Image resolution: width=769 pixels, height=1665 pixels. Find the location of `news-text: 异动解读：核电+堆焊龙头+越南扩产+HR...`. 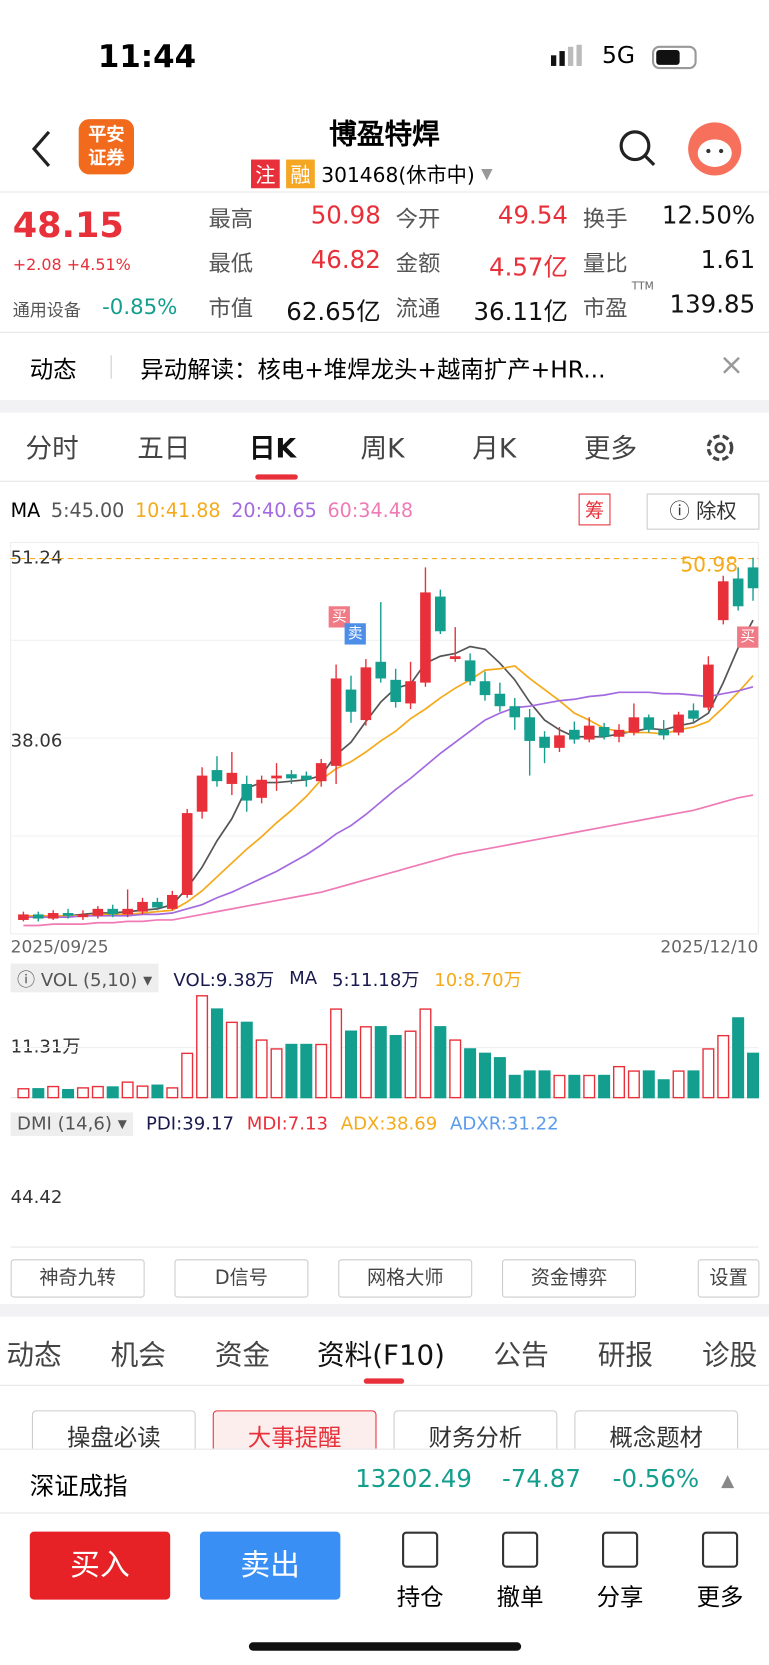

news-text: 异动解读：核电+堆焊龙头+越南扩产+HR... is located at coordinates (373, 370).